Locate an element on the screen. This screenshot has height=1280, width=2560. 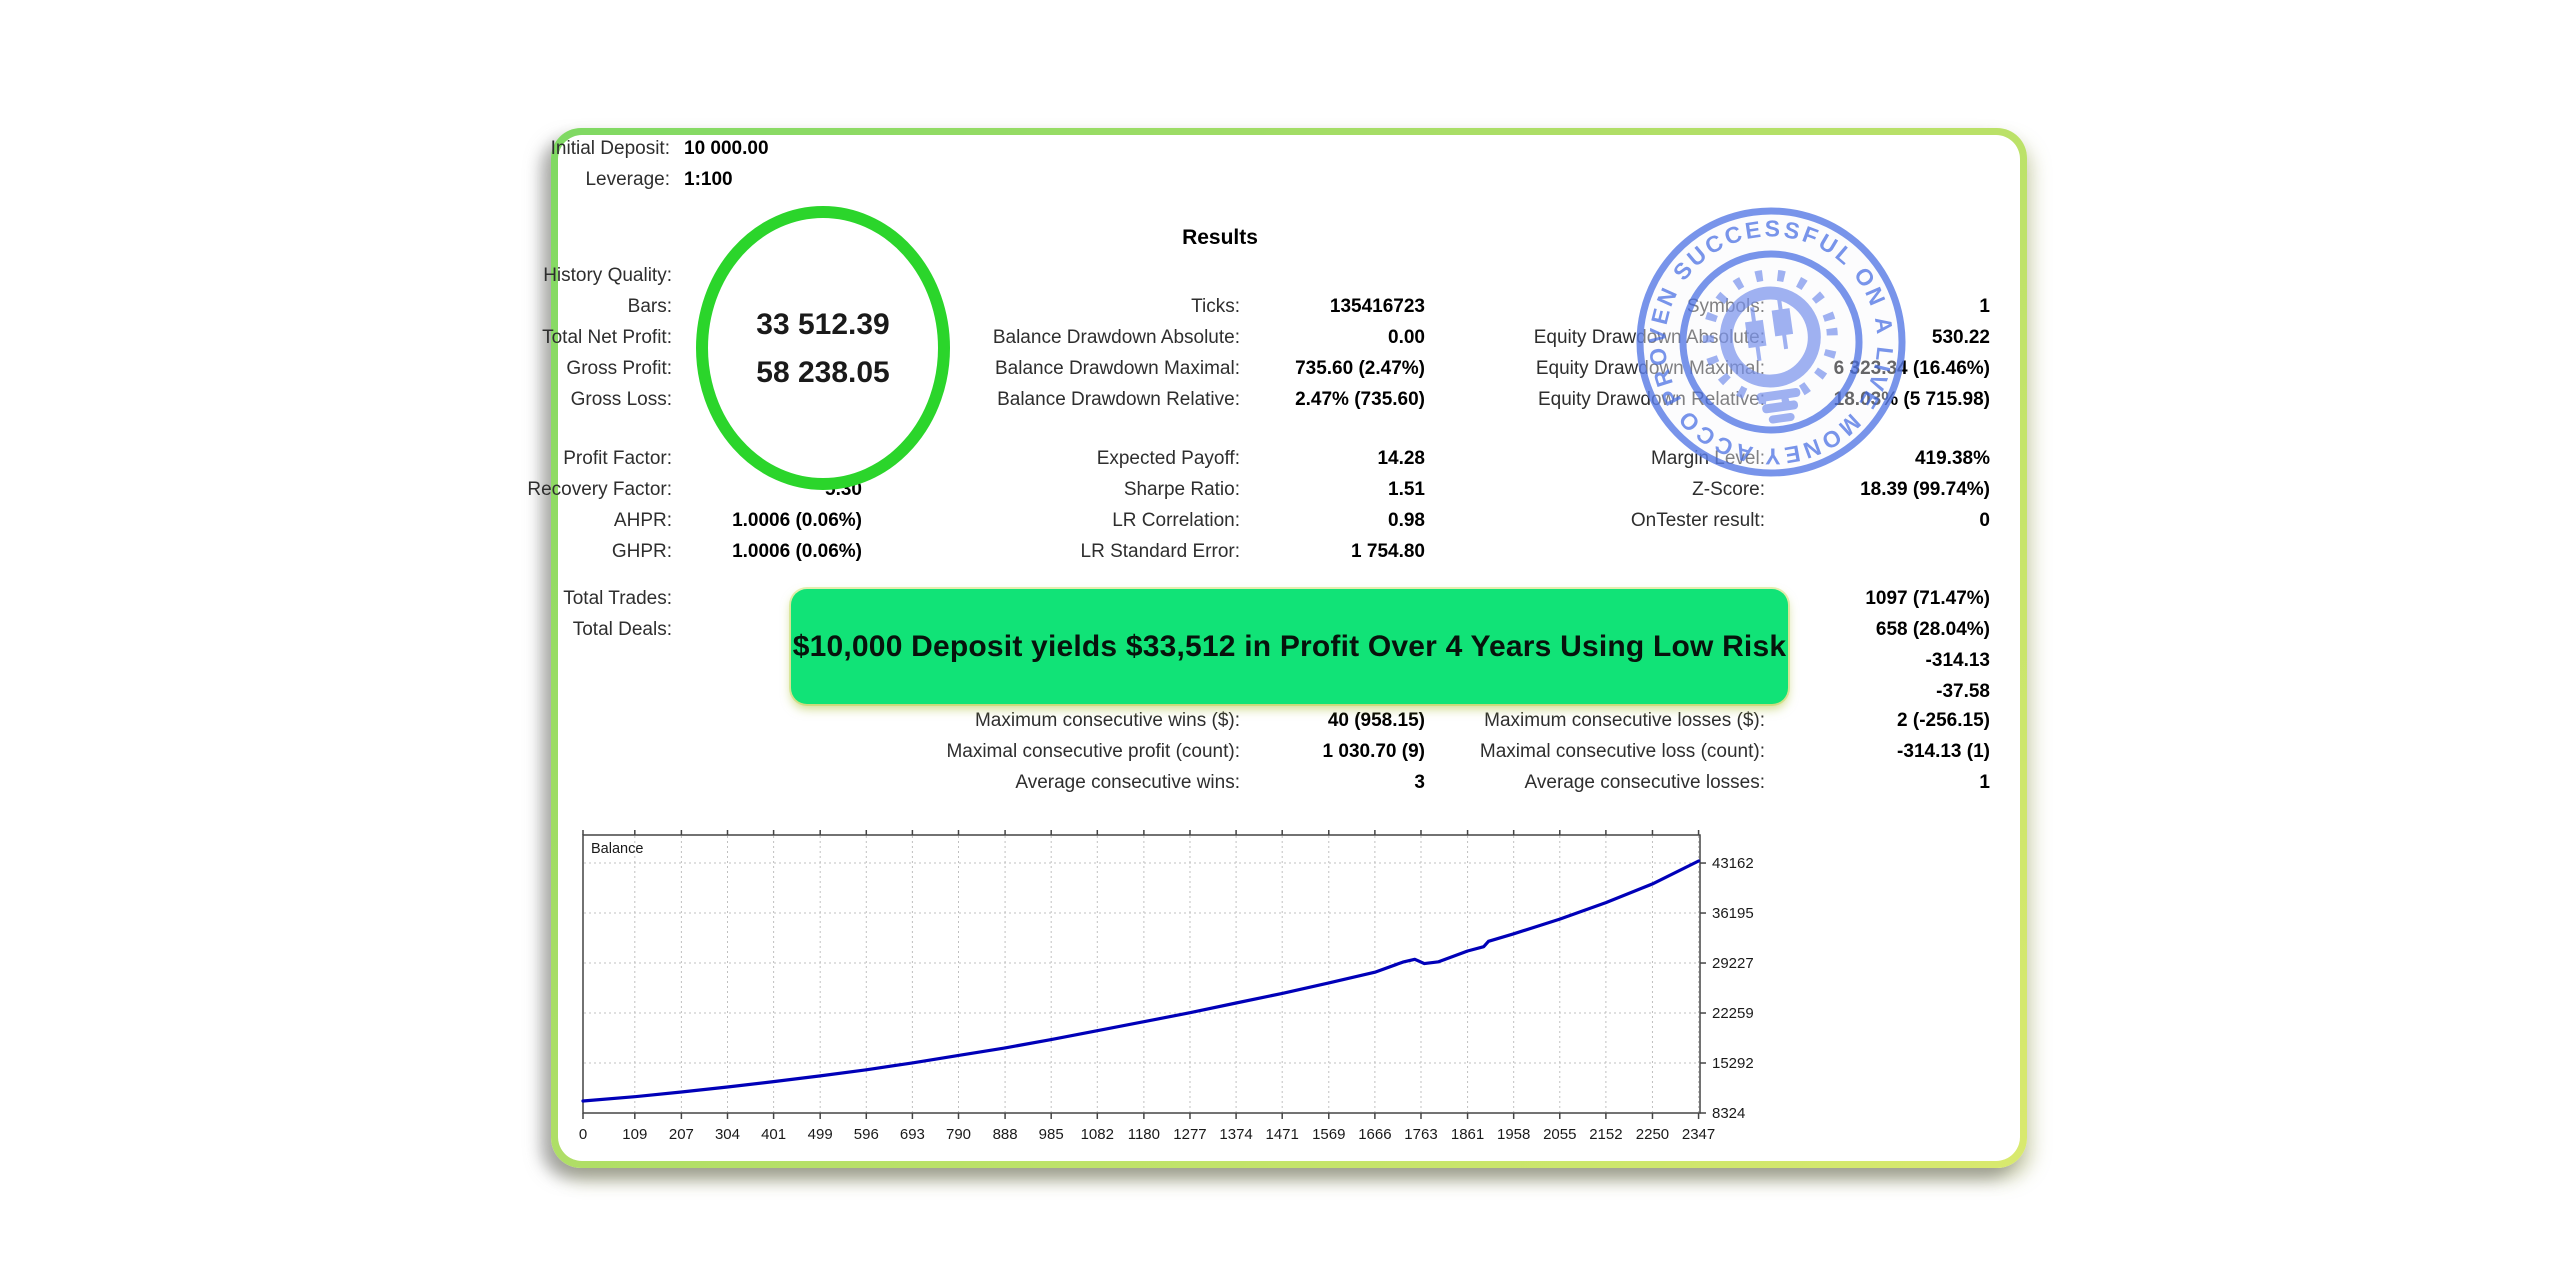
y-tick-label: 22259 is located at coordinates (1733, 1013).